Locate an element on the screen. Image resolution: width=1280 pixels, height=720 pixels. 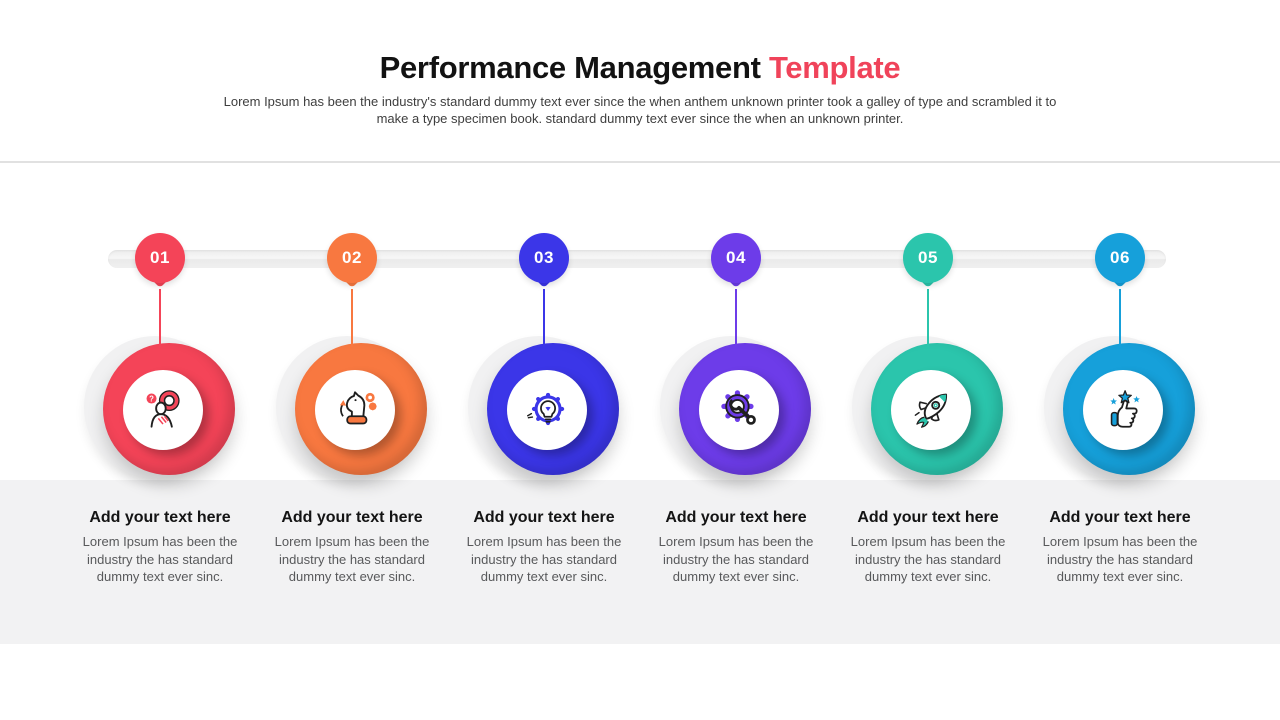
timeline-item-03: 03 Add your text here Lorem Ipsum has is located at coordinates (544, 433).